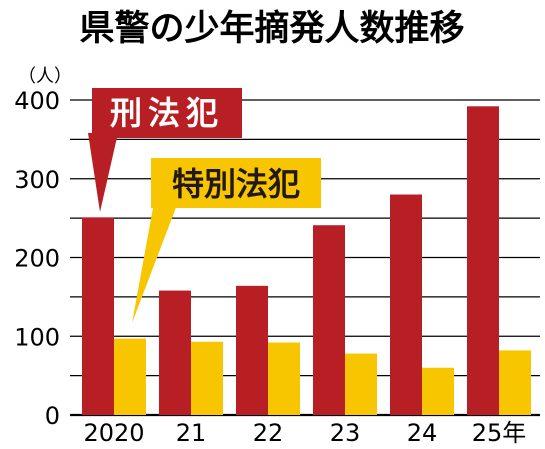 This screenshot has height=449, width=545. What do you see at coordinates (191, 433) in the screenshot?
I see `x-tick-label: 21` at bounding box center [191, 433].